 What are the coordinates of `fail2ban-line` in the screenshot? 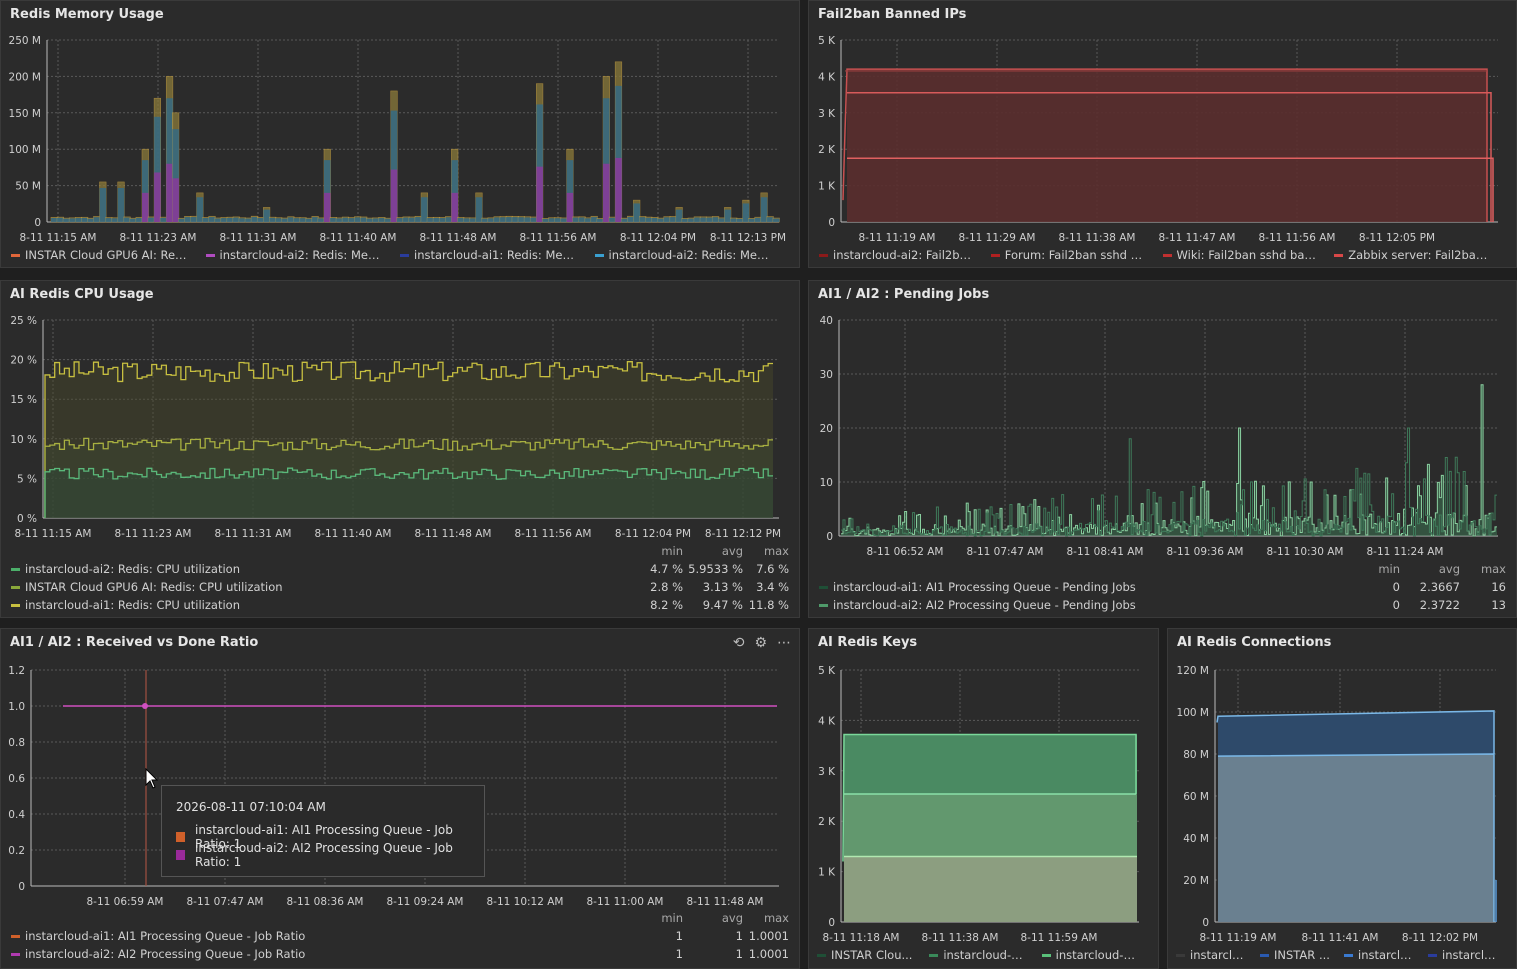 It's located at (1165, 145).